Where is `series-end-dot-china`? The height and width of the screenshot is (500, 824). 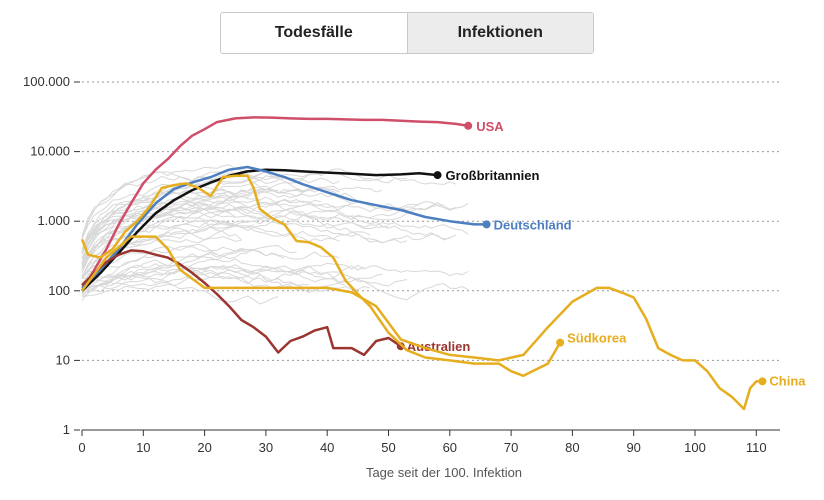
series-end-dot-china is located at coordinates (762, 381).